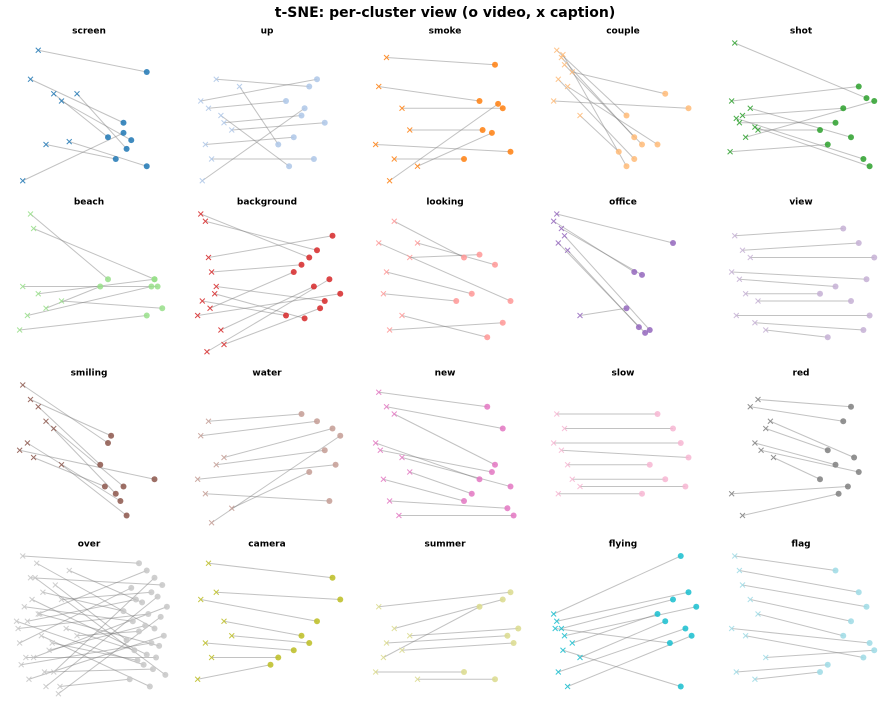  I want to click on panel: beach, so click(91, 265).